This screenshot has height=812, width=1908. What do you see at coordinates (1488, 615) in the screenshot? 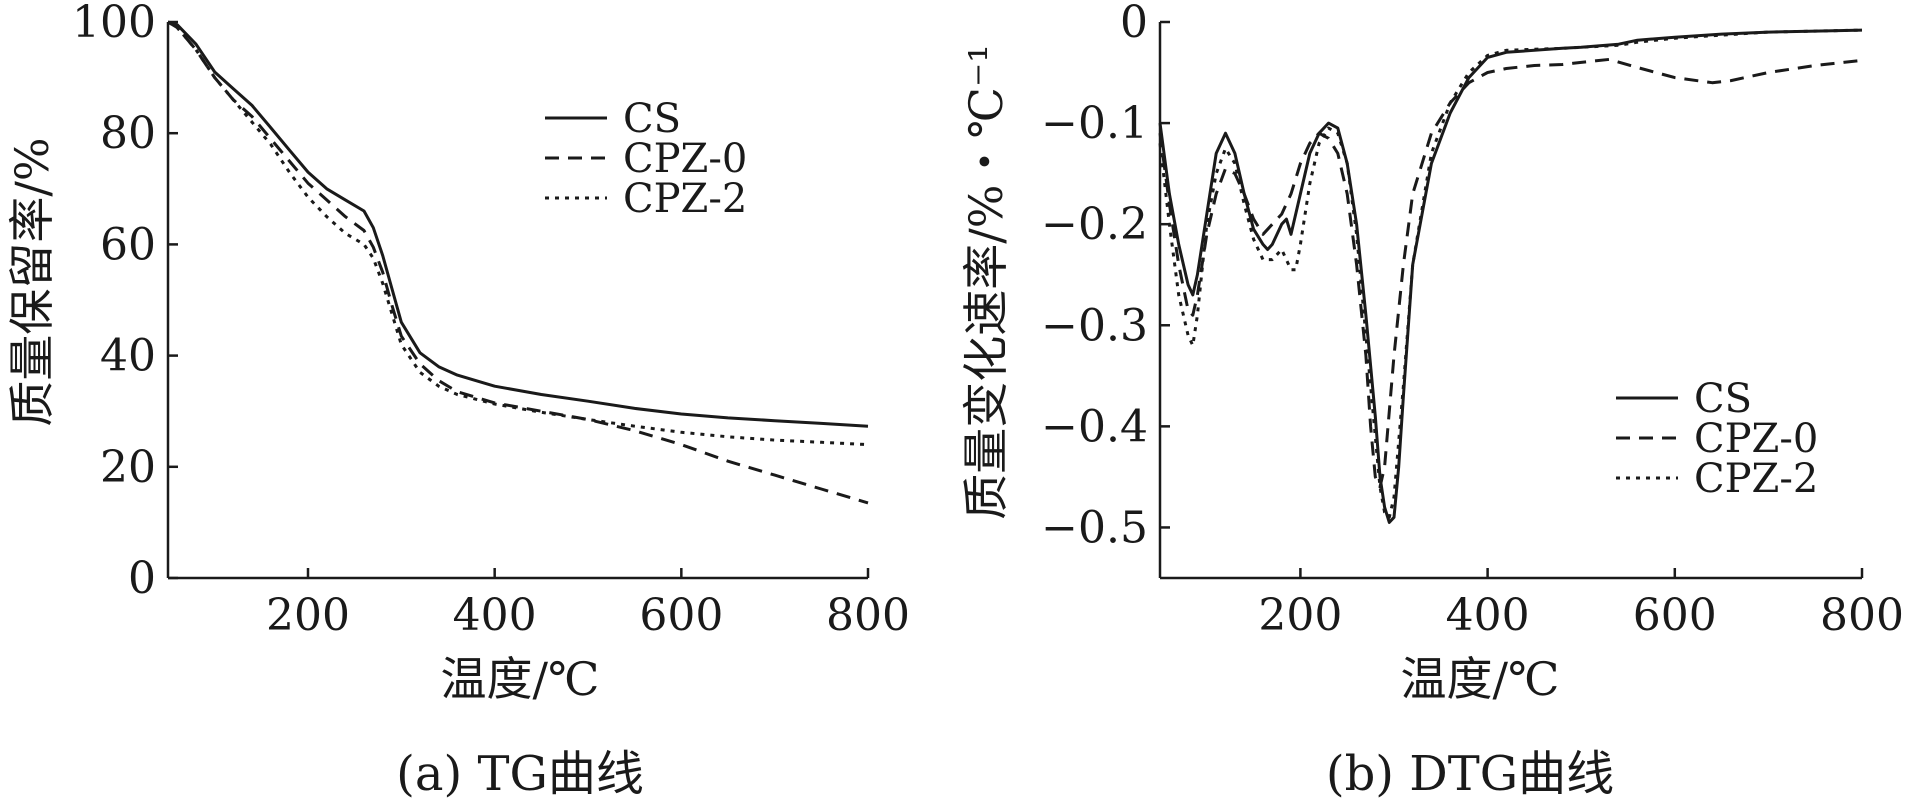
I see `dtg-x-tick-label: 400` at bounding box center [1488, 615].